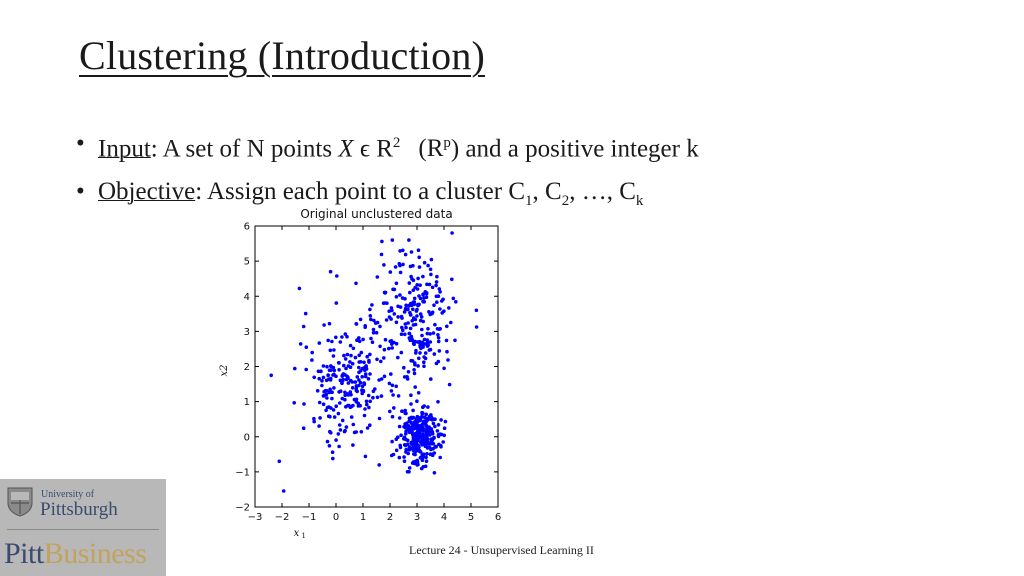 This screenshot has height=576, width=1024. I want to click on x-tick-label: 3, so click(417, 517).